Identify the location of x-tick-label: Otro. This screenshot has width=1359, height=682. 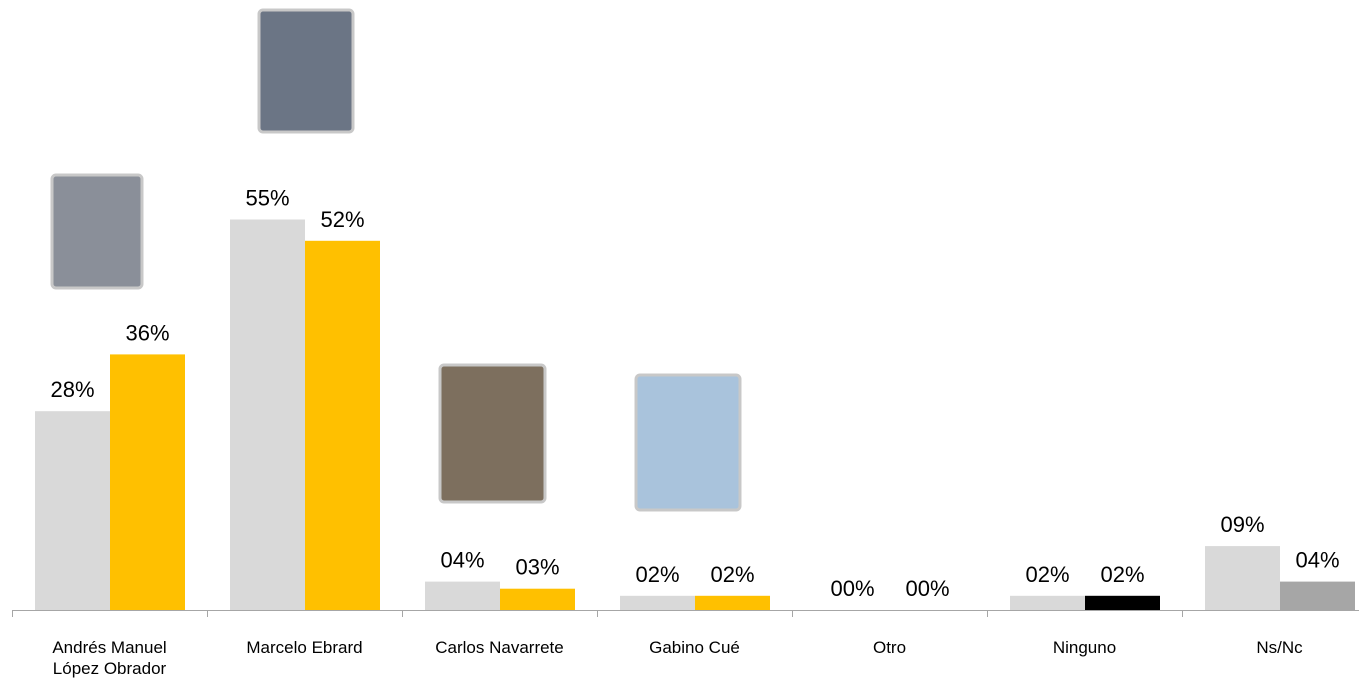
(889, 647).